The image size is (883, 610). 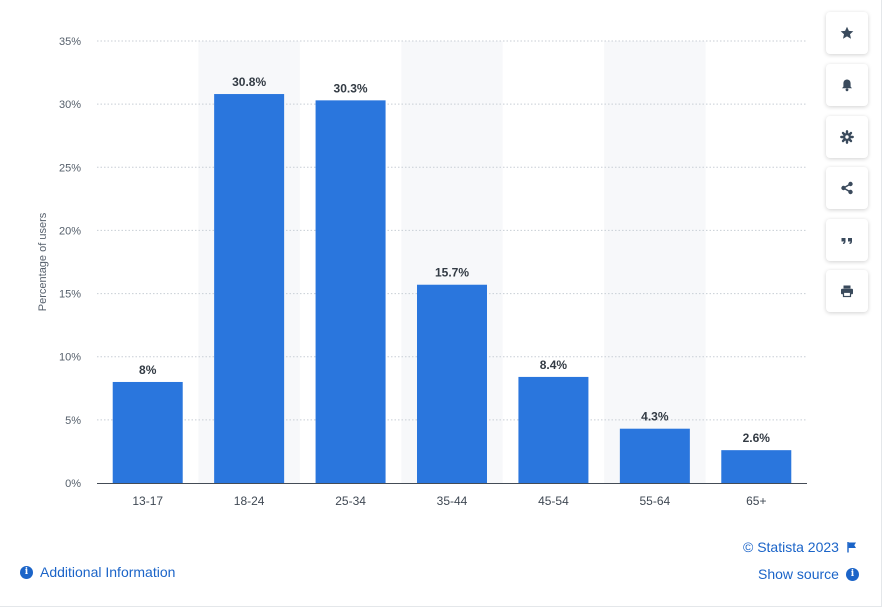 What do you see at coordinates (351, 88) in the screenshot?
I see `data-label: 30.3%` at bounding box center [351, 88].